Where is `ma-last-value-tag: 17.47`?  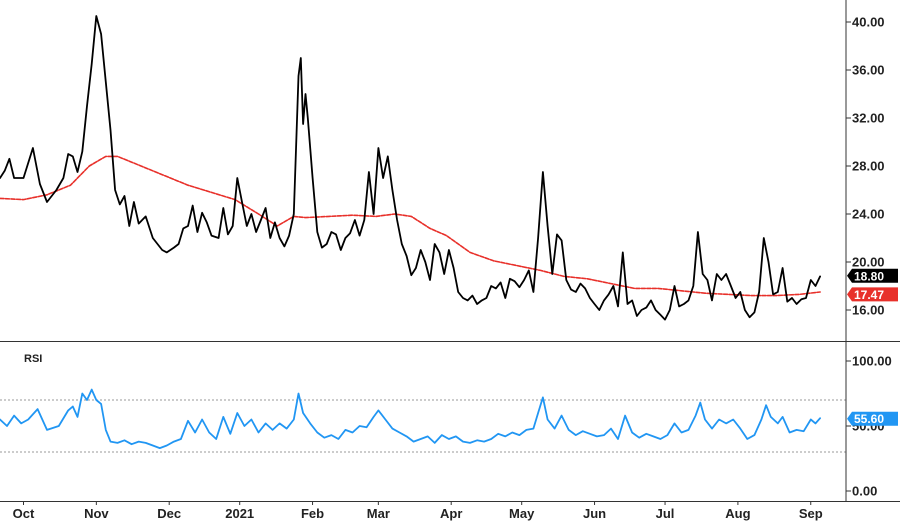
ma-last-value-tag: 17.47 is located at coordinates (872, 294).